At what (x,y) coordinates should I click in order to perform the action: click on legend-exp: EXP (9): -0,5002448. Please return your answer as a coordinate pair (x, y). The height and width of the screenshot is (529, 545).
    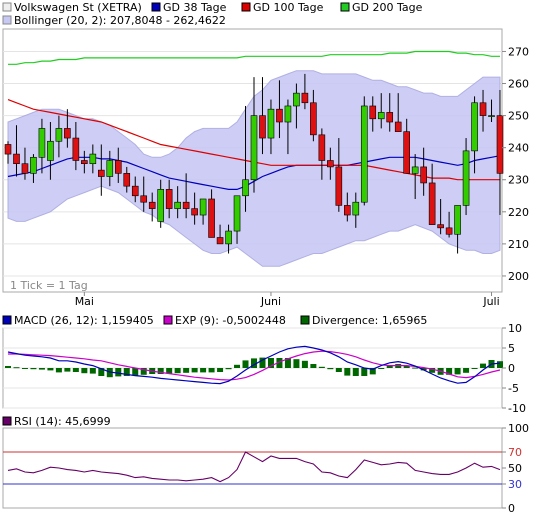
    Looking at the image, I should click on (230, 320).